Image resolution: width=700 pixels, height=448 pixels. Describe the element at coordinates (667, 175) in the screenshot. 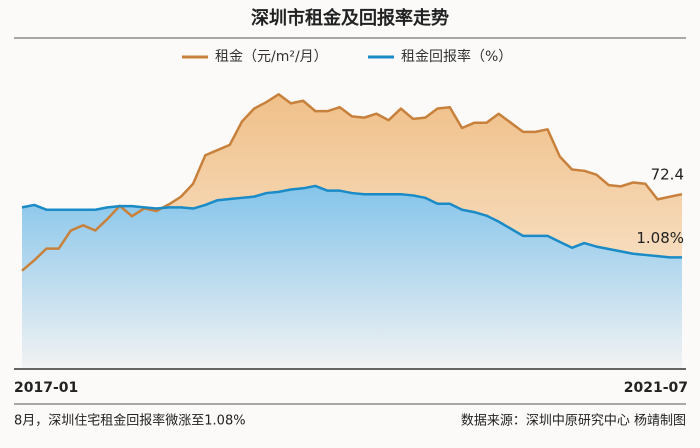

I see `data-label: 72.4` at that location.